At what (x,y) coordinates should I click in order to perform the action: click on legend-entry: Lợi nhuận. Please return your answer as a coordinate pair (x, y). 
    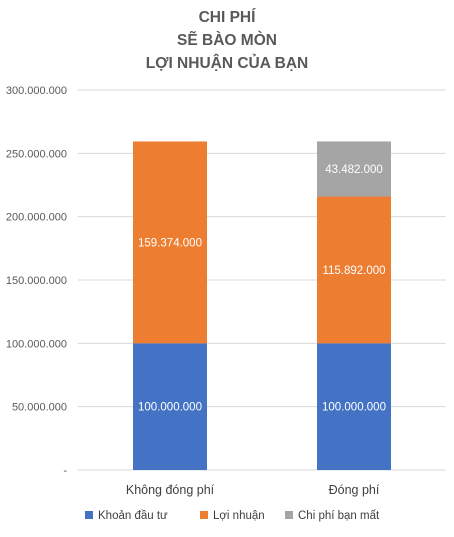
    Looking at the image, I should click on (239, 516).